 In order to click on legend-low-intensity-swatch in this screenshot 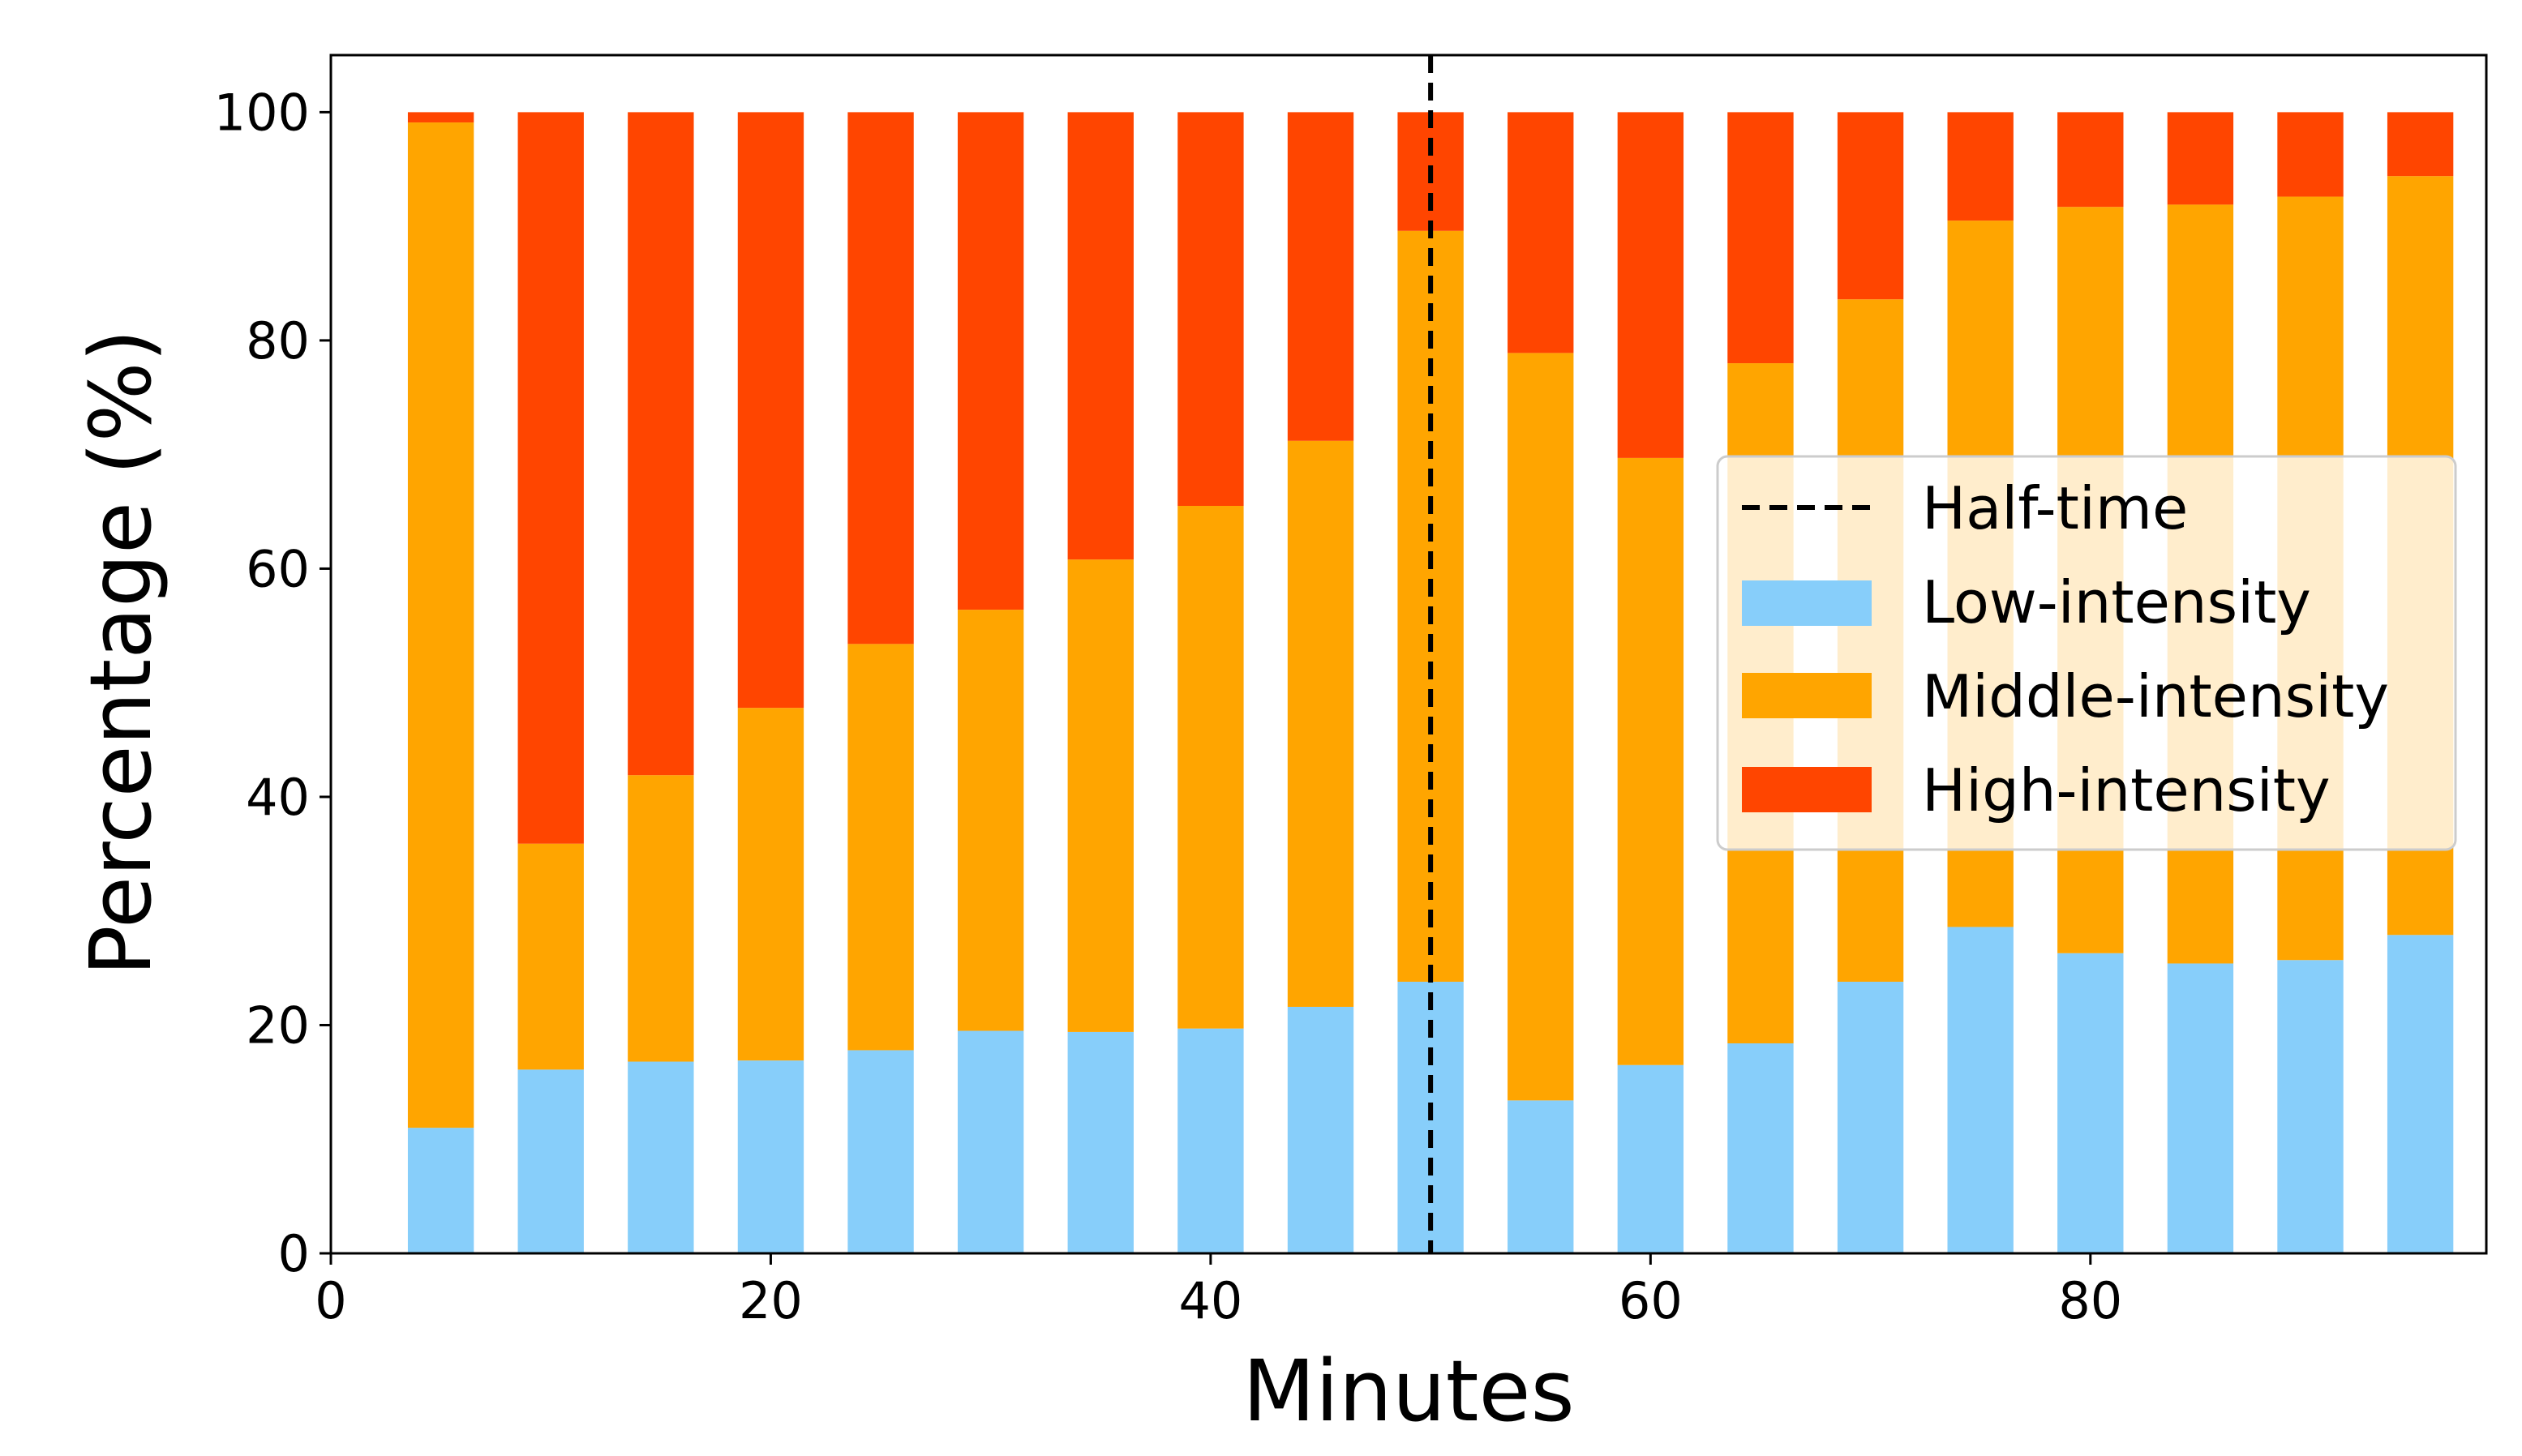, I will do `click(1807, 603)`.